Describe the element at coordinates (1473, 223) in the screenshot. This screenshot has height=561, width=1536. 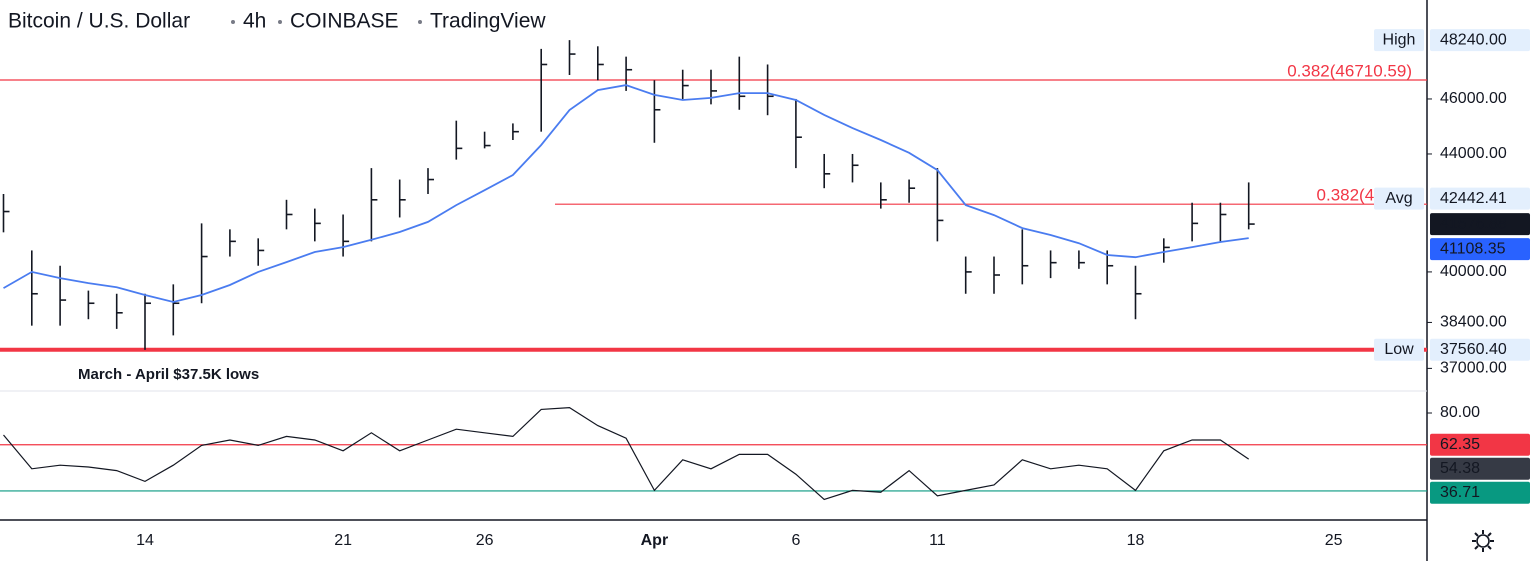
I see `last-price-label: 41576.88` at that location.